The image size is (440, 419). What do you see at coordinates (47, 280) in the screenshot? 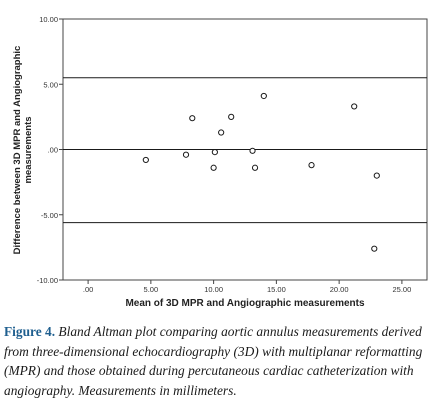
I see `y-tick-label: -10.00` at bounding box center [47, 280].